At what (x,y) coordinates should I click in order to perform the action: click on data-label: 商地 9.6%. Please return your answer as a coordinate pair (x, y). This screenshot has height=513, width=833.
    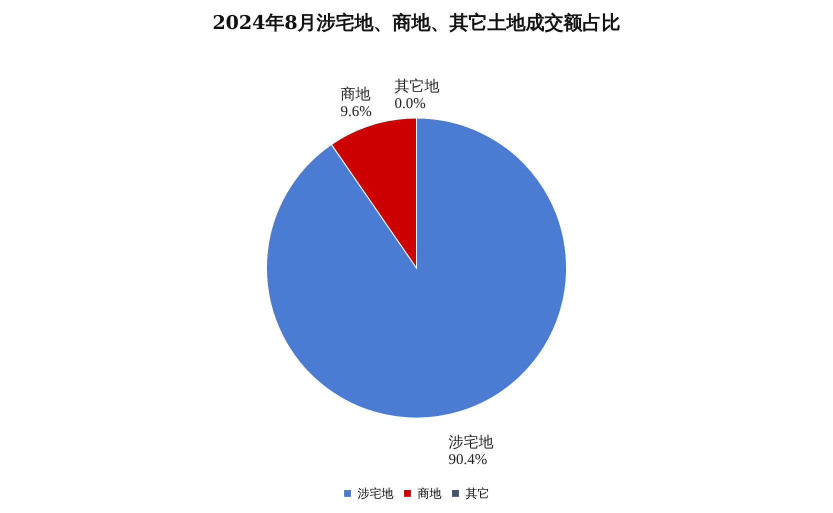
    Looking at the image, I should click on (356, 103).